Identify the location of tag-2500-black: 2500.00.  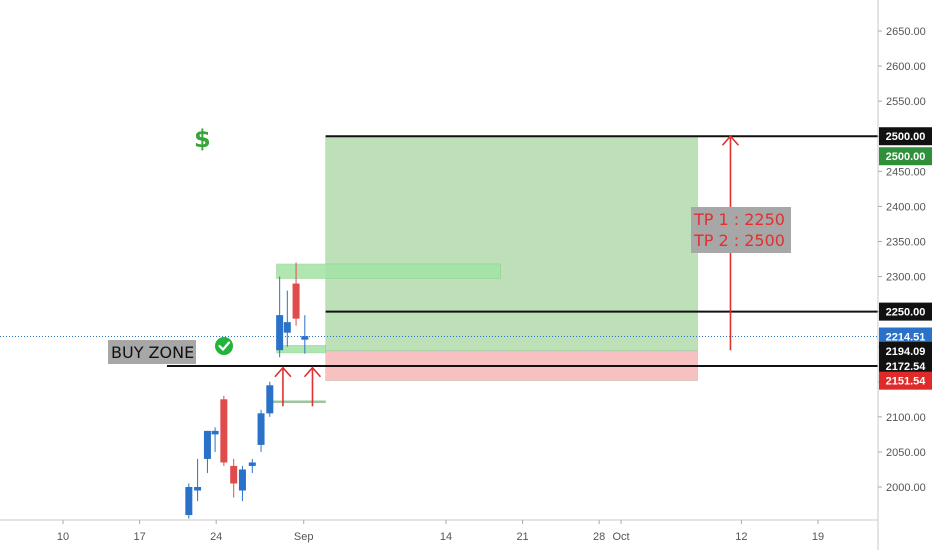
(905, 136).